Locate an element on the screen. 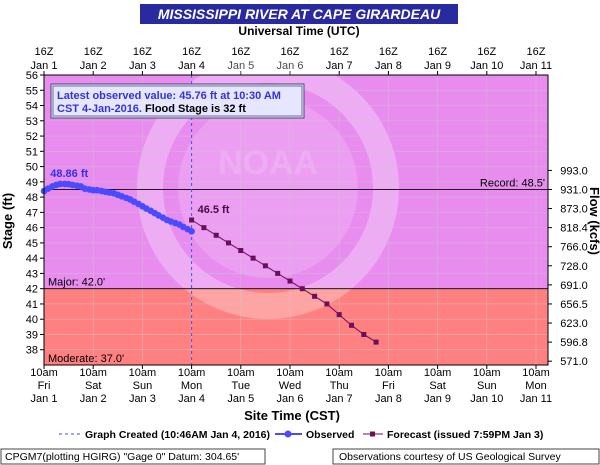  legend-observed-marker is located at coordinates (288, 434).